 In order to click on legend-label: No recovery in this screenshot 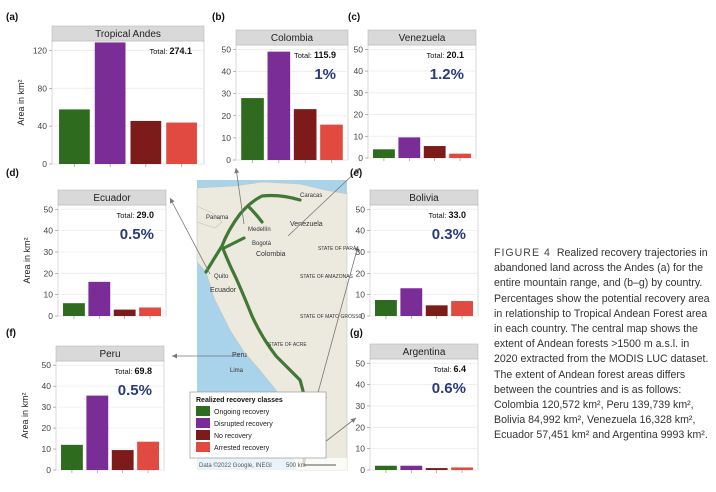, I will do `click(233, 436)`.